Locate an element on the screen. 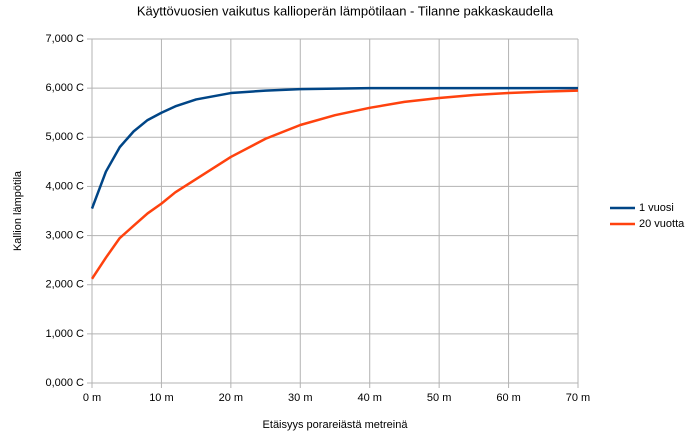 The height and width of the screenshot is (439, 699). x-tick-label: 30 m is located at coordinates (300, 398).